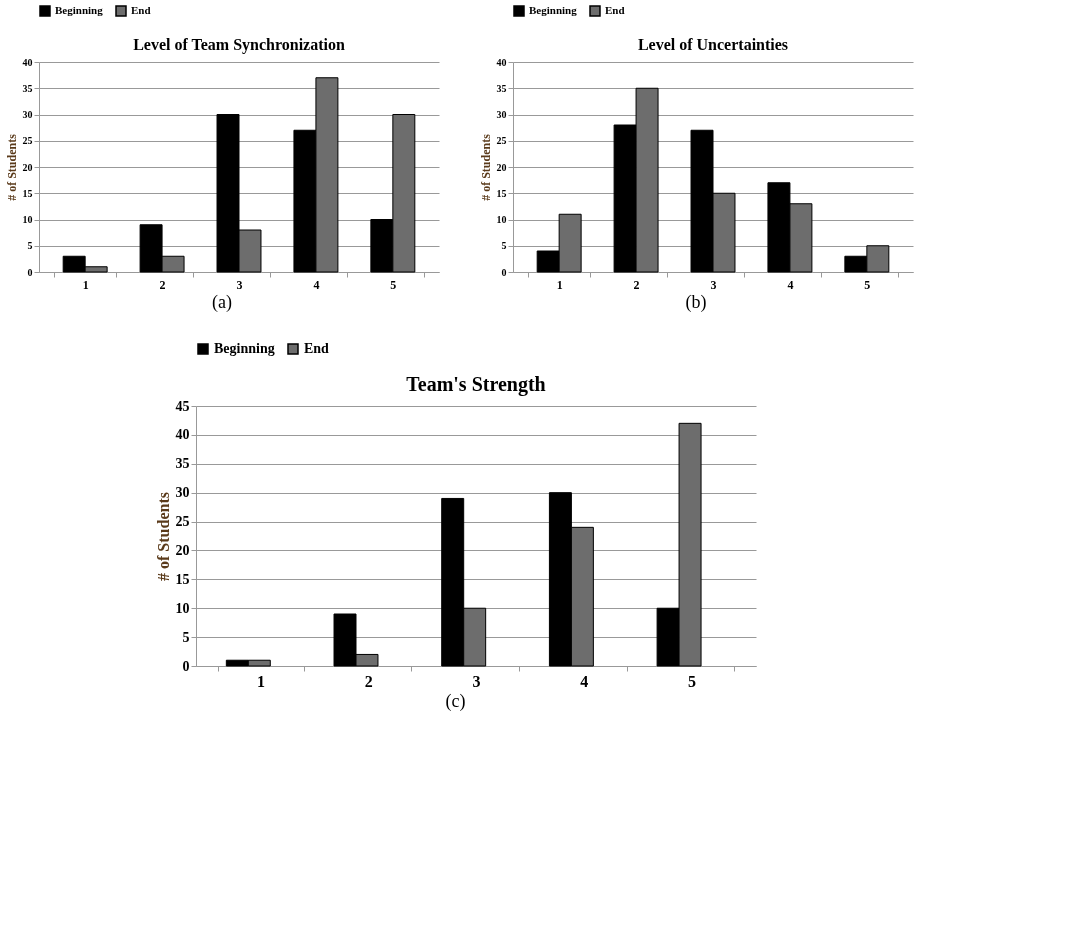  What do you see at coordinates (455, 701) in the screenshot?
I see `text: (c)` at bounding box center [455, 701].